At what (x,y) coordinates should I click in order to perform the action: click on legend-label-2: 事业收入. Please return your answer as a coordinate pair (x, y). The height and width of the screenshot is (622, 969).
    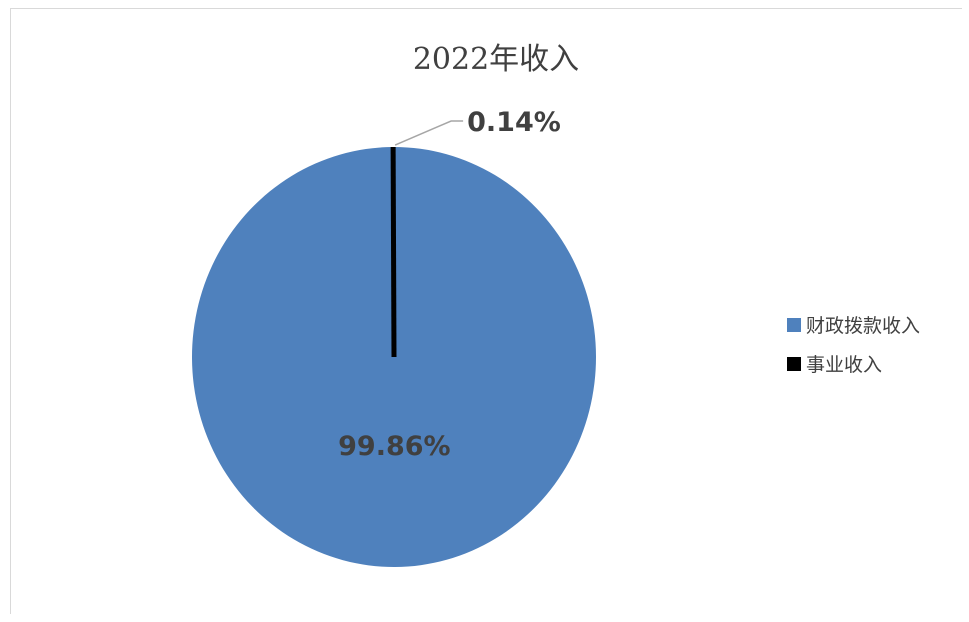
    Looking at the image, I should click on (844, 365).